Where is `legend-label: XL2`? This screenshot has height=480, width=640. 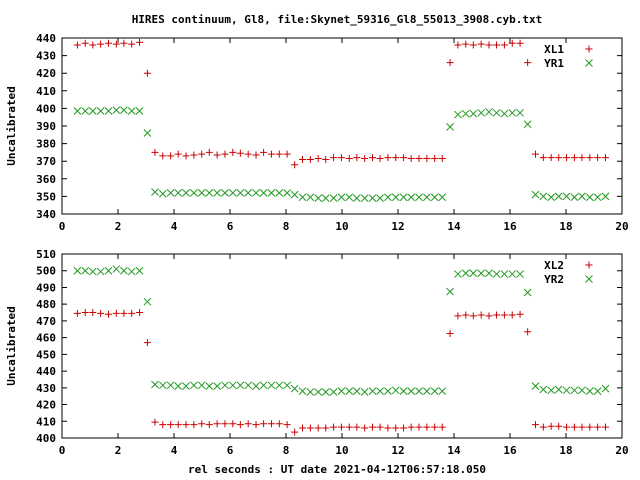 legend-label: XL2 is located at coordinates (554, 265).